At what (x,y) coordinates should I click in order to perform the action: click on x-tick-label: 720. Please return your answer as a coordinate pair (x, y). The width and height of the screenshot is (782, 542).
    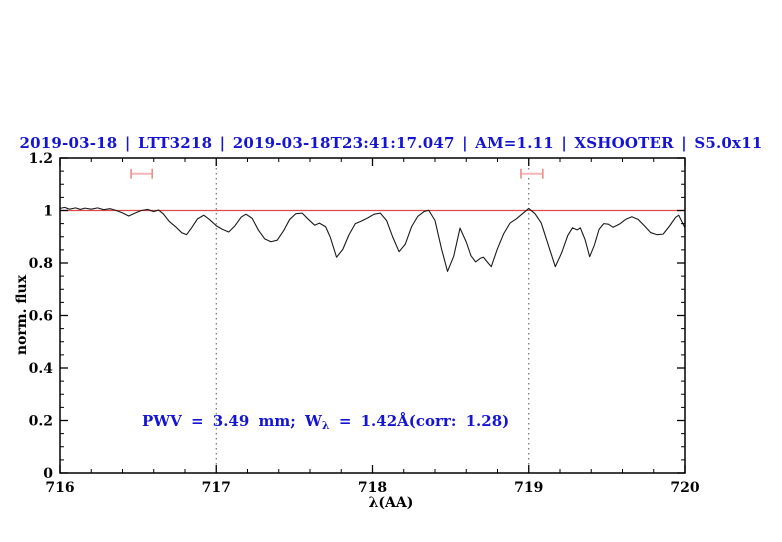
    Looking at the image, I should click on (684, 488).